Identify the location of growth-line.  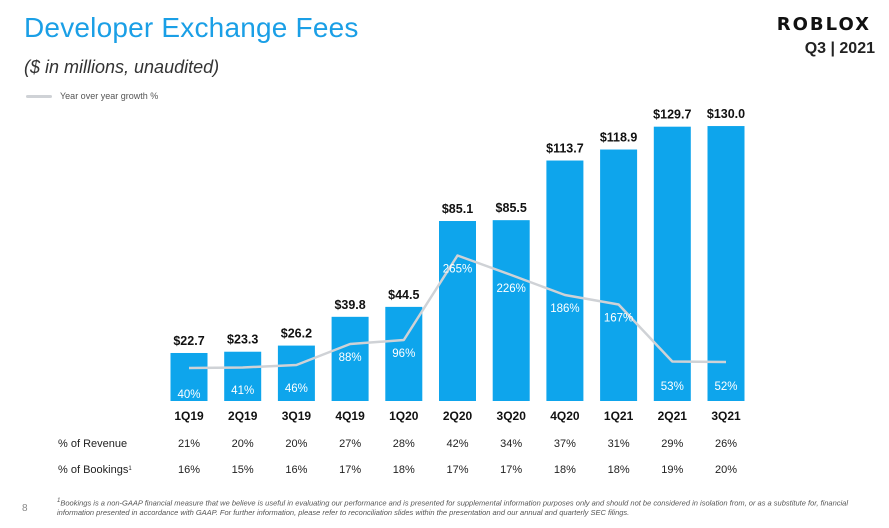
(457, 312).